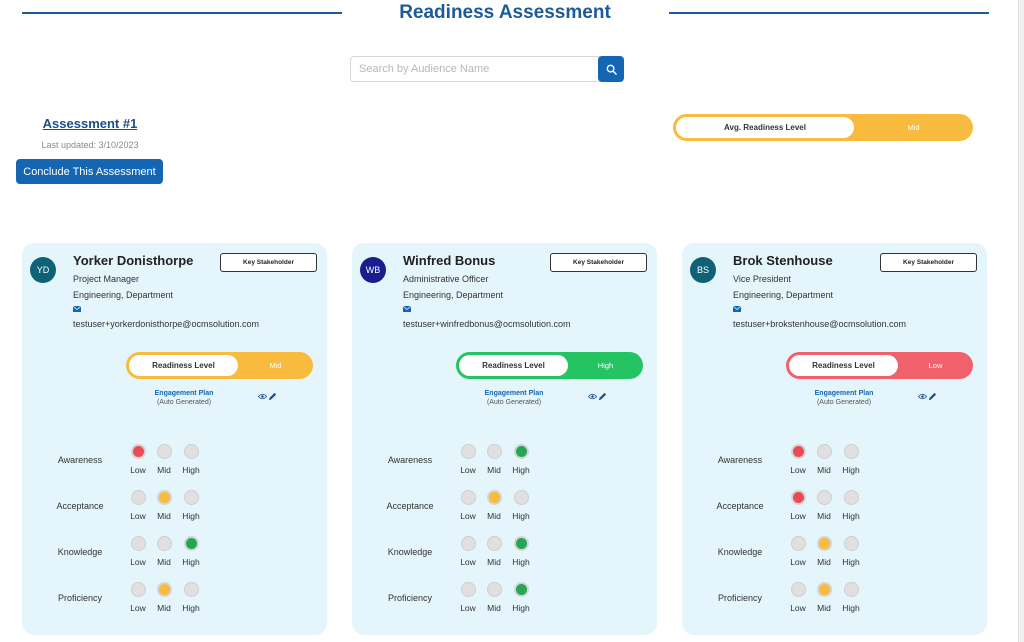 The image size is (1024, 642). I want to click on search-input, so click(475, 69).